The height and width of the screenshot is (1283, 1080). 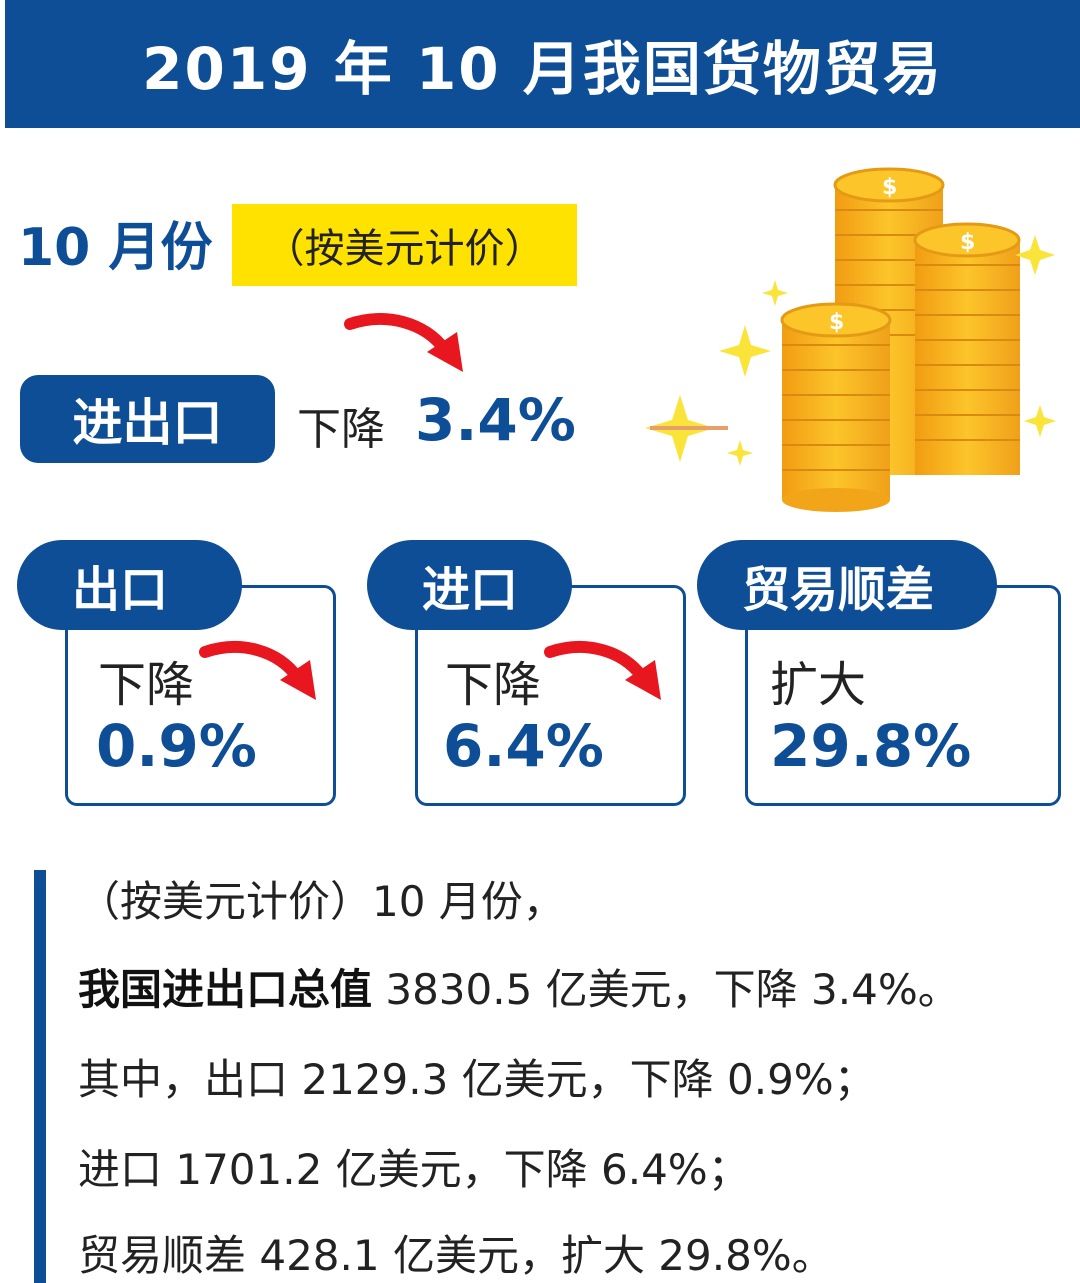 What do you see at coordinates (477, 1079) in the screenshot?
I see `detail-line-3: 其中，出口 2129.3 亿美元，下降 0.9%；` at bounding box center [477, 1079].